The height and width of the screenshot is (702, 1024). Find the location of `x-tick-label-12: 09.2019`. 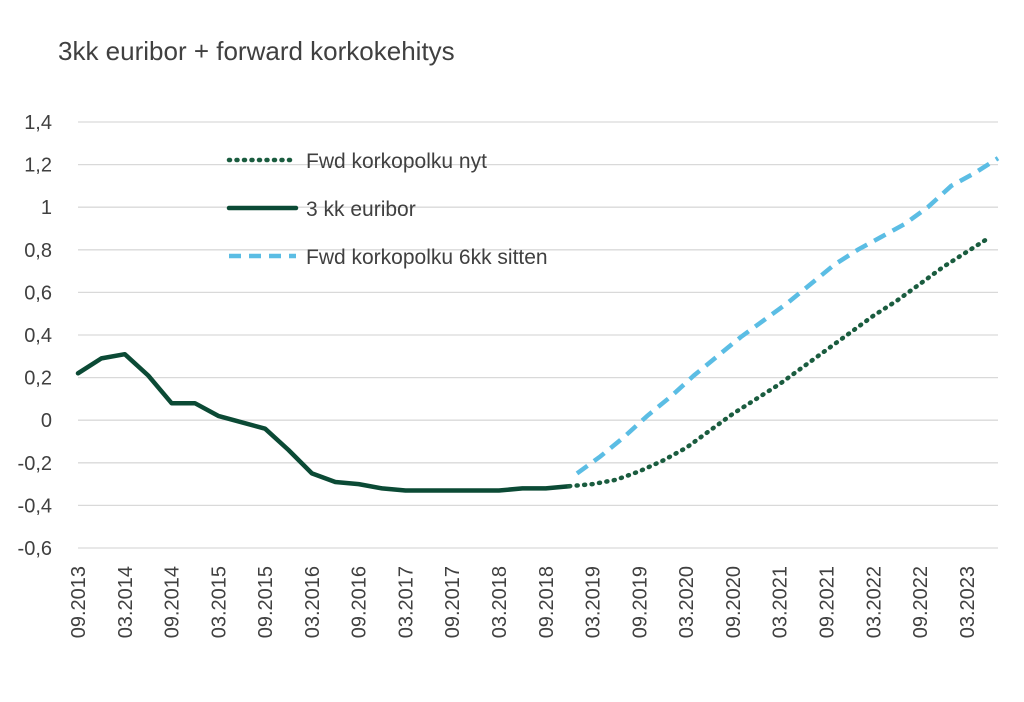

x-tick-label-12: 09.2019 is located at coordinates (640, 602).